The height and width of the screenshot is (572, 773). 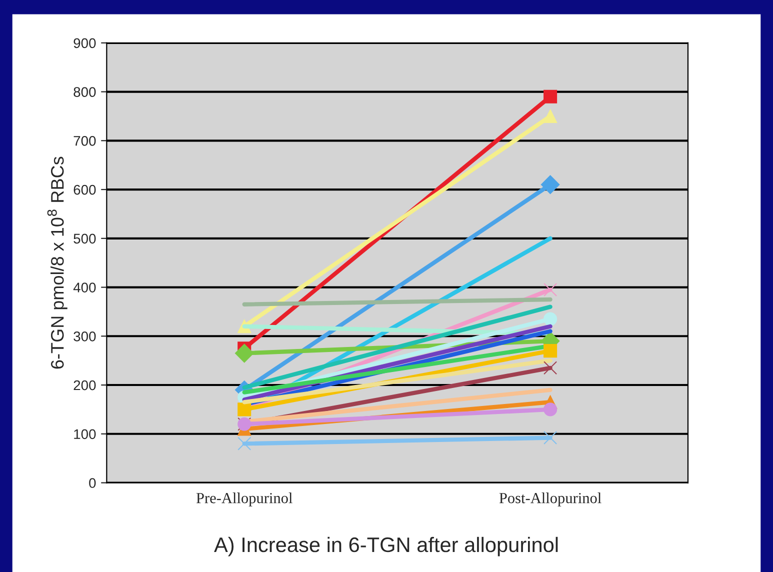 What do you see at coordinates (57, 262) in the screenshot?
I see `y-axis-title: 6-TGN pmol/8 x 10$^{8}$ RBCs` at bounding box center [57, 262].